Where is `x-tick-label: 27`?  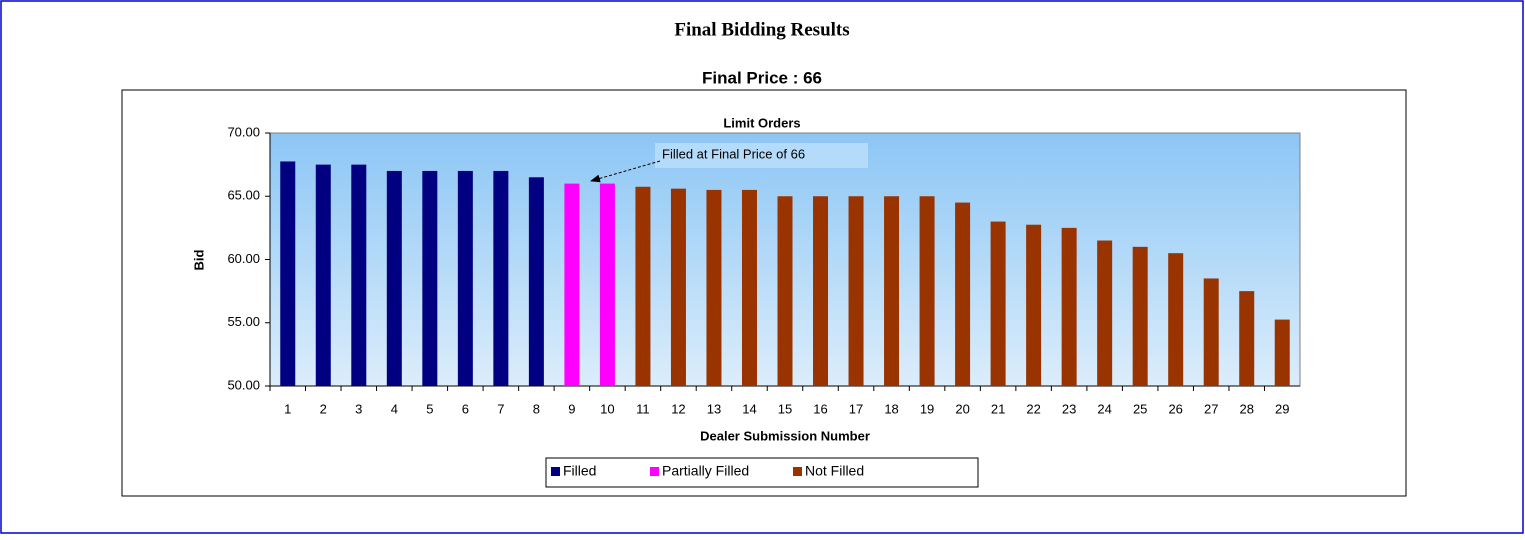 x-tick-label: 27 is located at coordinates (1211, 408).